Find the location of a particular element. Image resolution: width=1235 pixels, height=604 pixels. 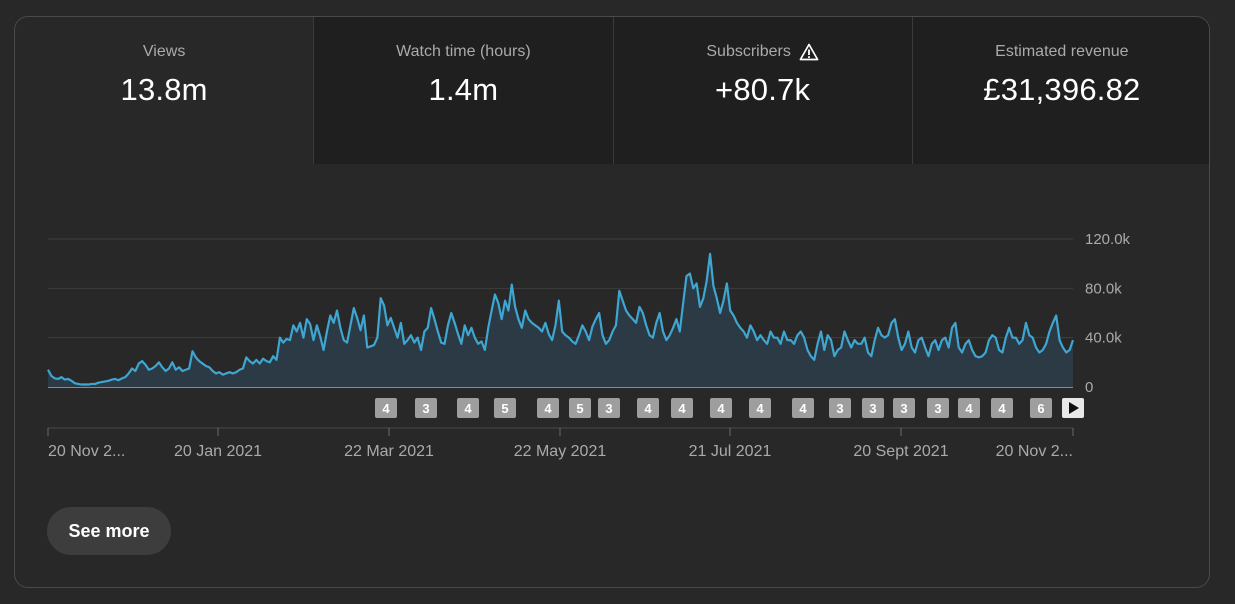

tab-watch-time-value: 1.4m is located at coordinates (463, 89).